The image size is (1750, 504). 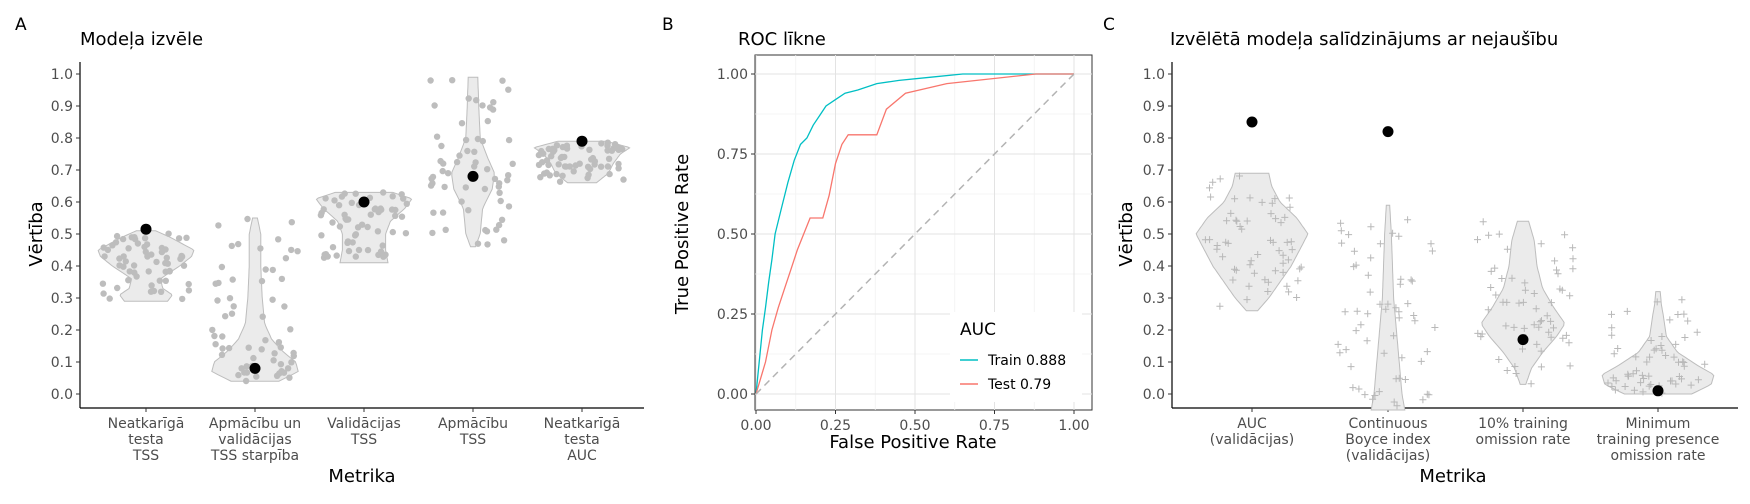 I want to click on category-label: testa, so click(x=145, y=440).